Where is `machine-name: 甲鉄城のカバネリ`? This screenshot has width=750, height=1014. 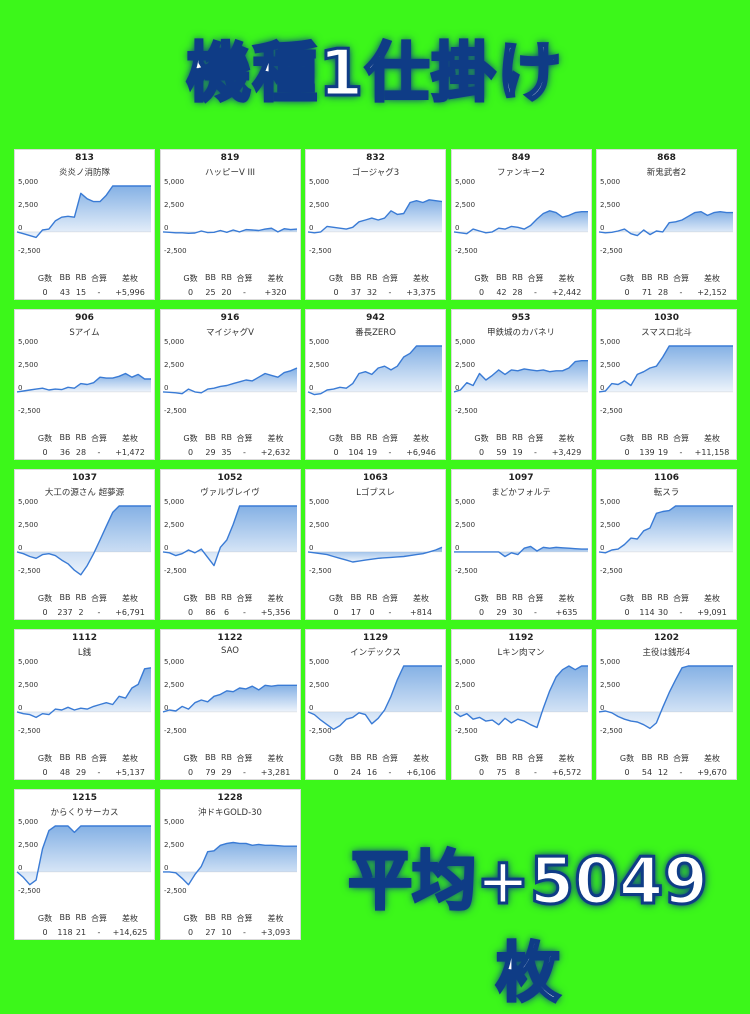 machine-name: 甲鉄城のカバネリ is located at coordinates (520, 333).